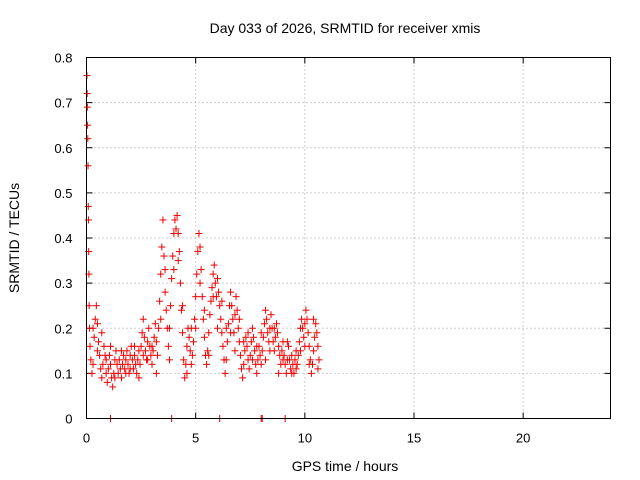  Describe the element at coordinates (14, 238) in the screenshot. I see `y-axis-label: SRMTID / TECUs` at that location.